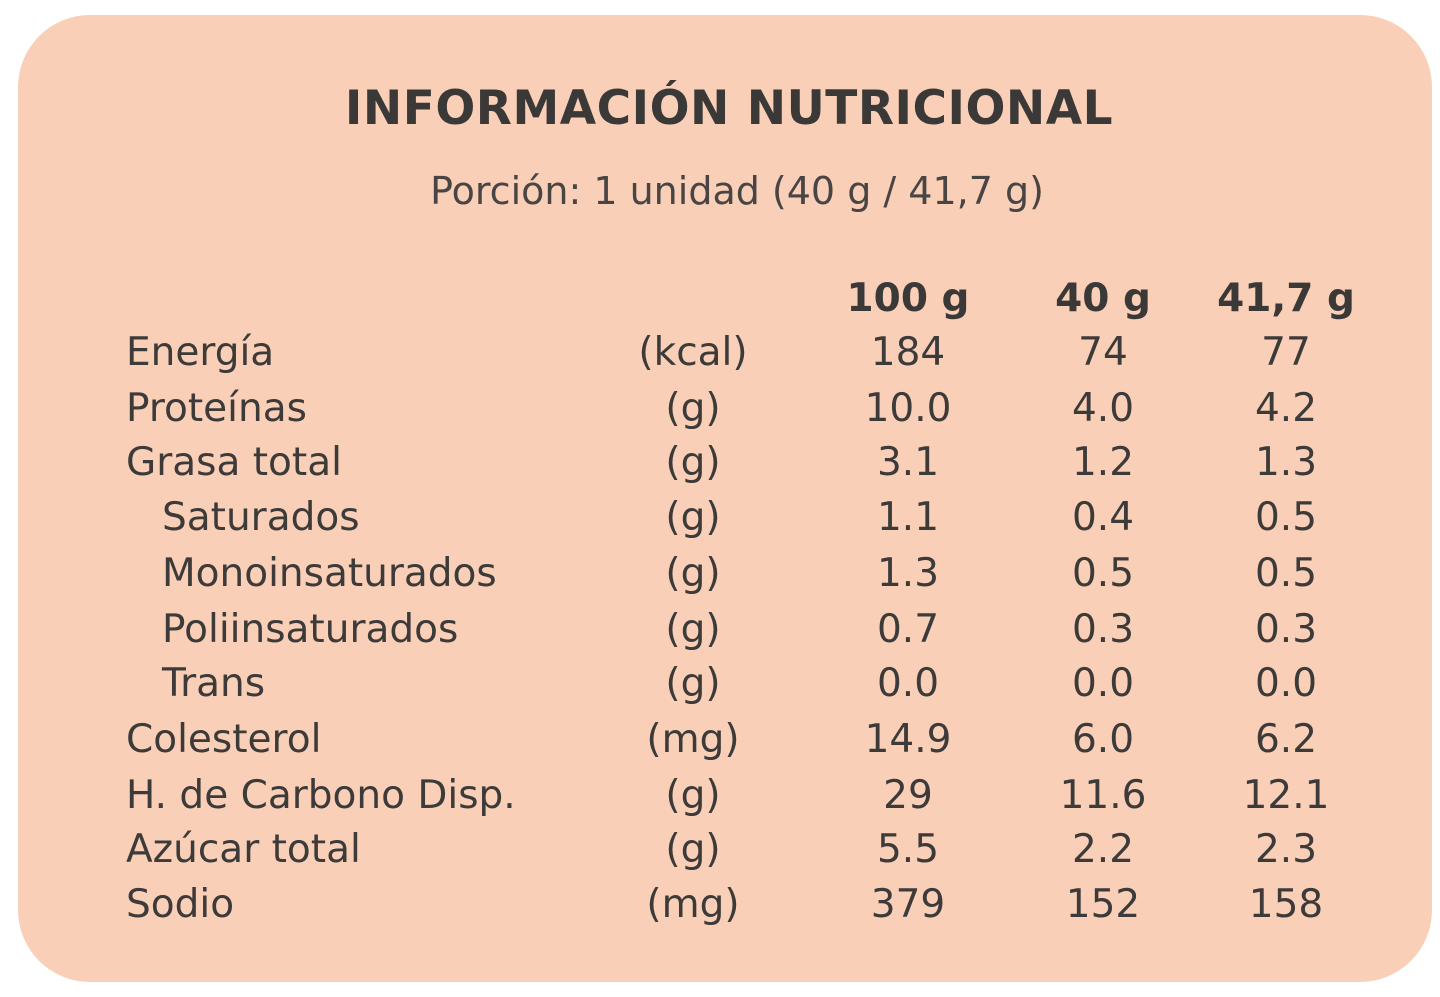  Describe the element at coordinates (908, 408) in the screenshot. I see `value-per-100g: 10.0` at that location.